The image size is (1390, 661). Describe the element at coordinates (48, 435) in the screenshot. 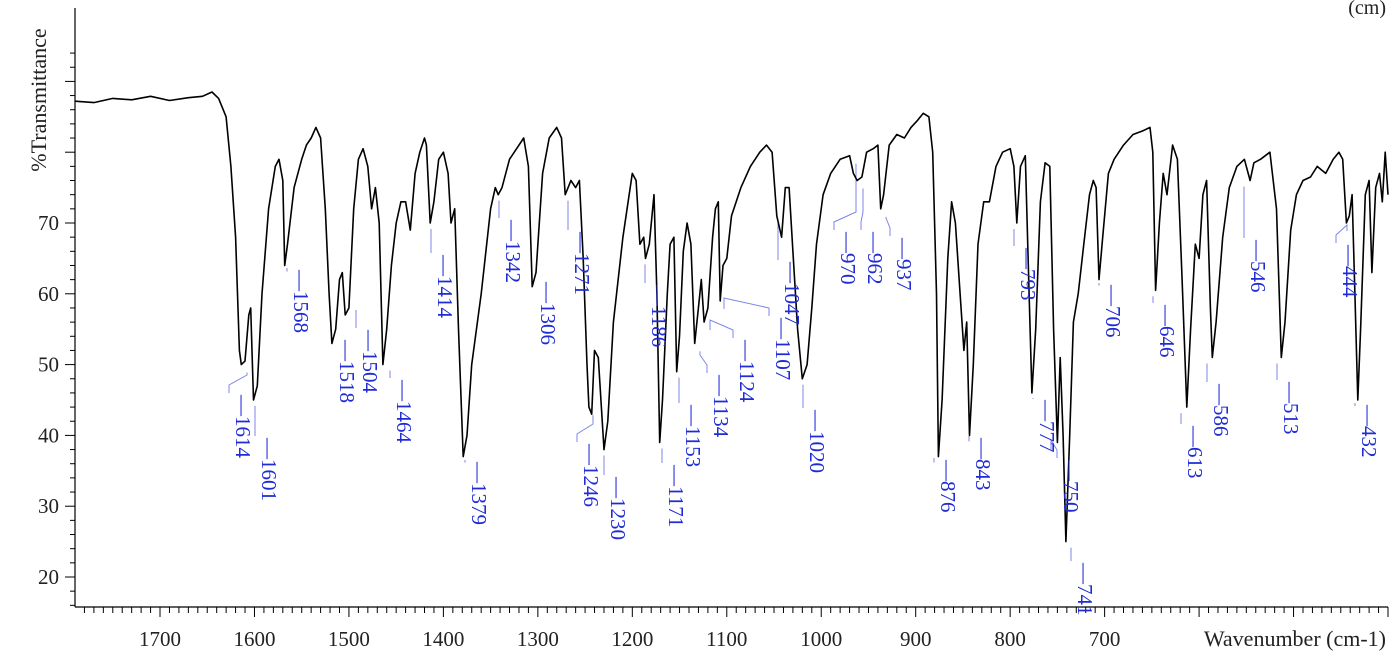

I see `y-tick-label: 40` at that location.